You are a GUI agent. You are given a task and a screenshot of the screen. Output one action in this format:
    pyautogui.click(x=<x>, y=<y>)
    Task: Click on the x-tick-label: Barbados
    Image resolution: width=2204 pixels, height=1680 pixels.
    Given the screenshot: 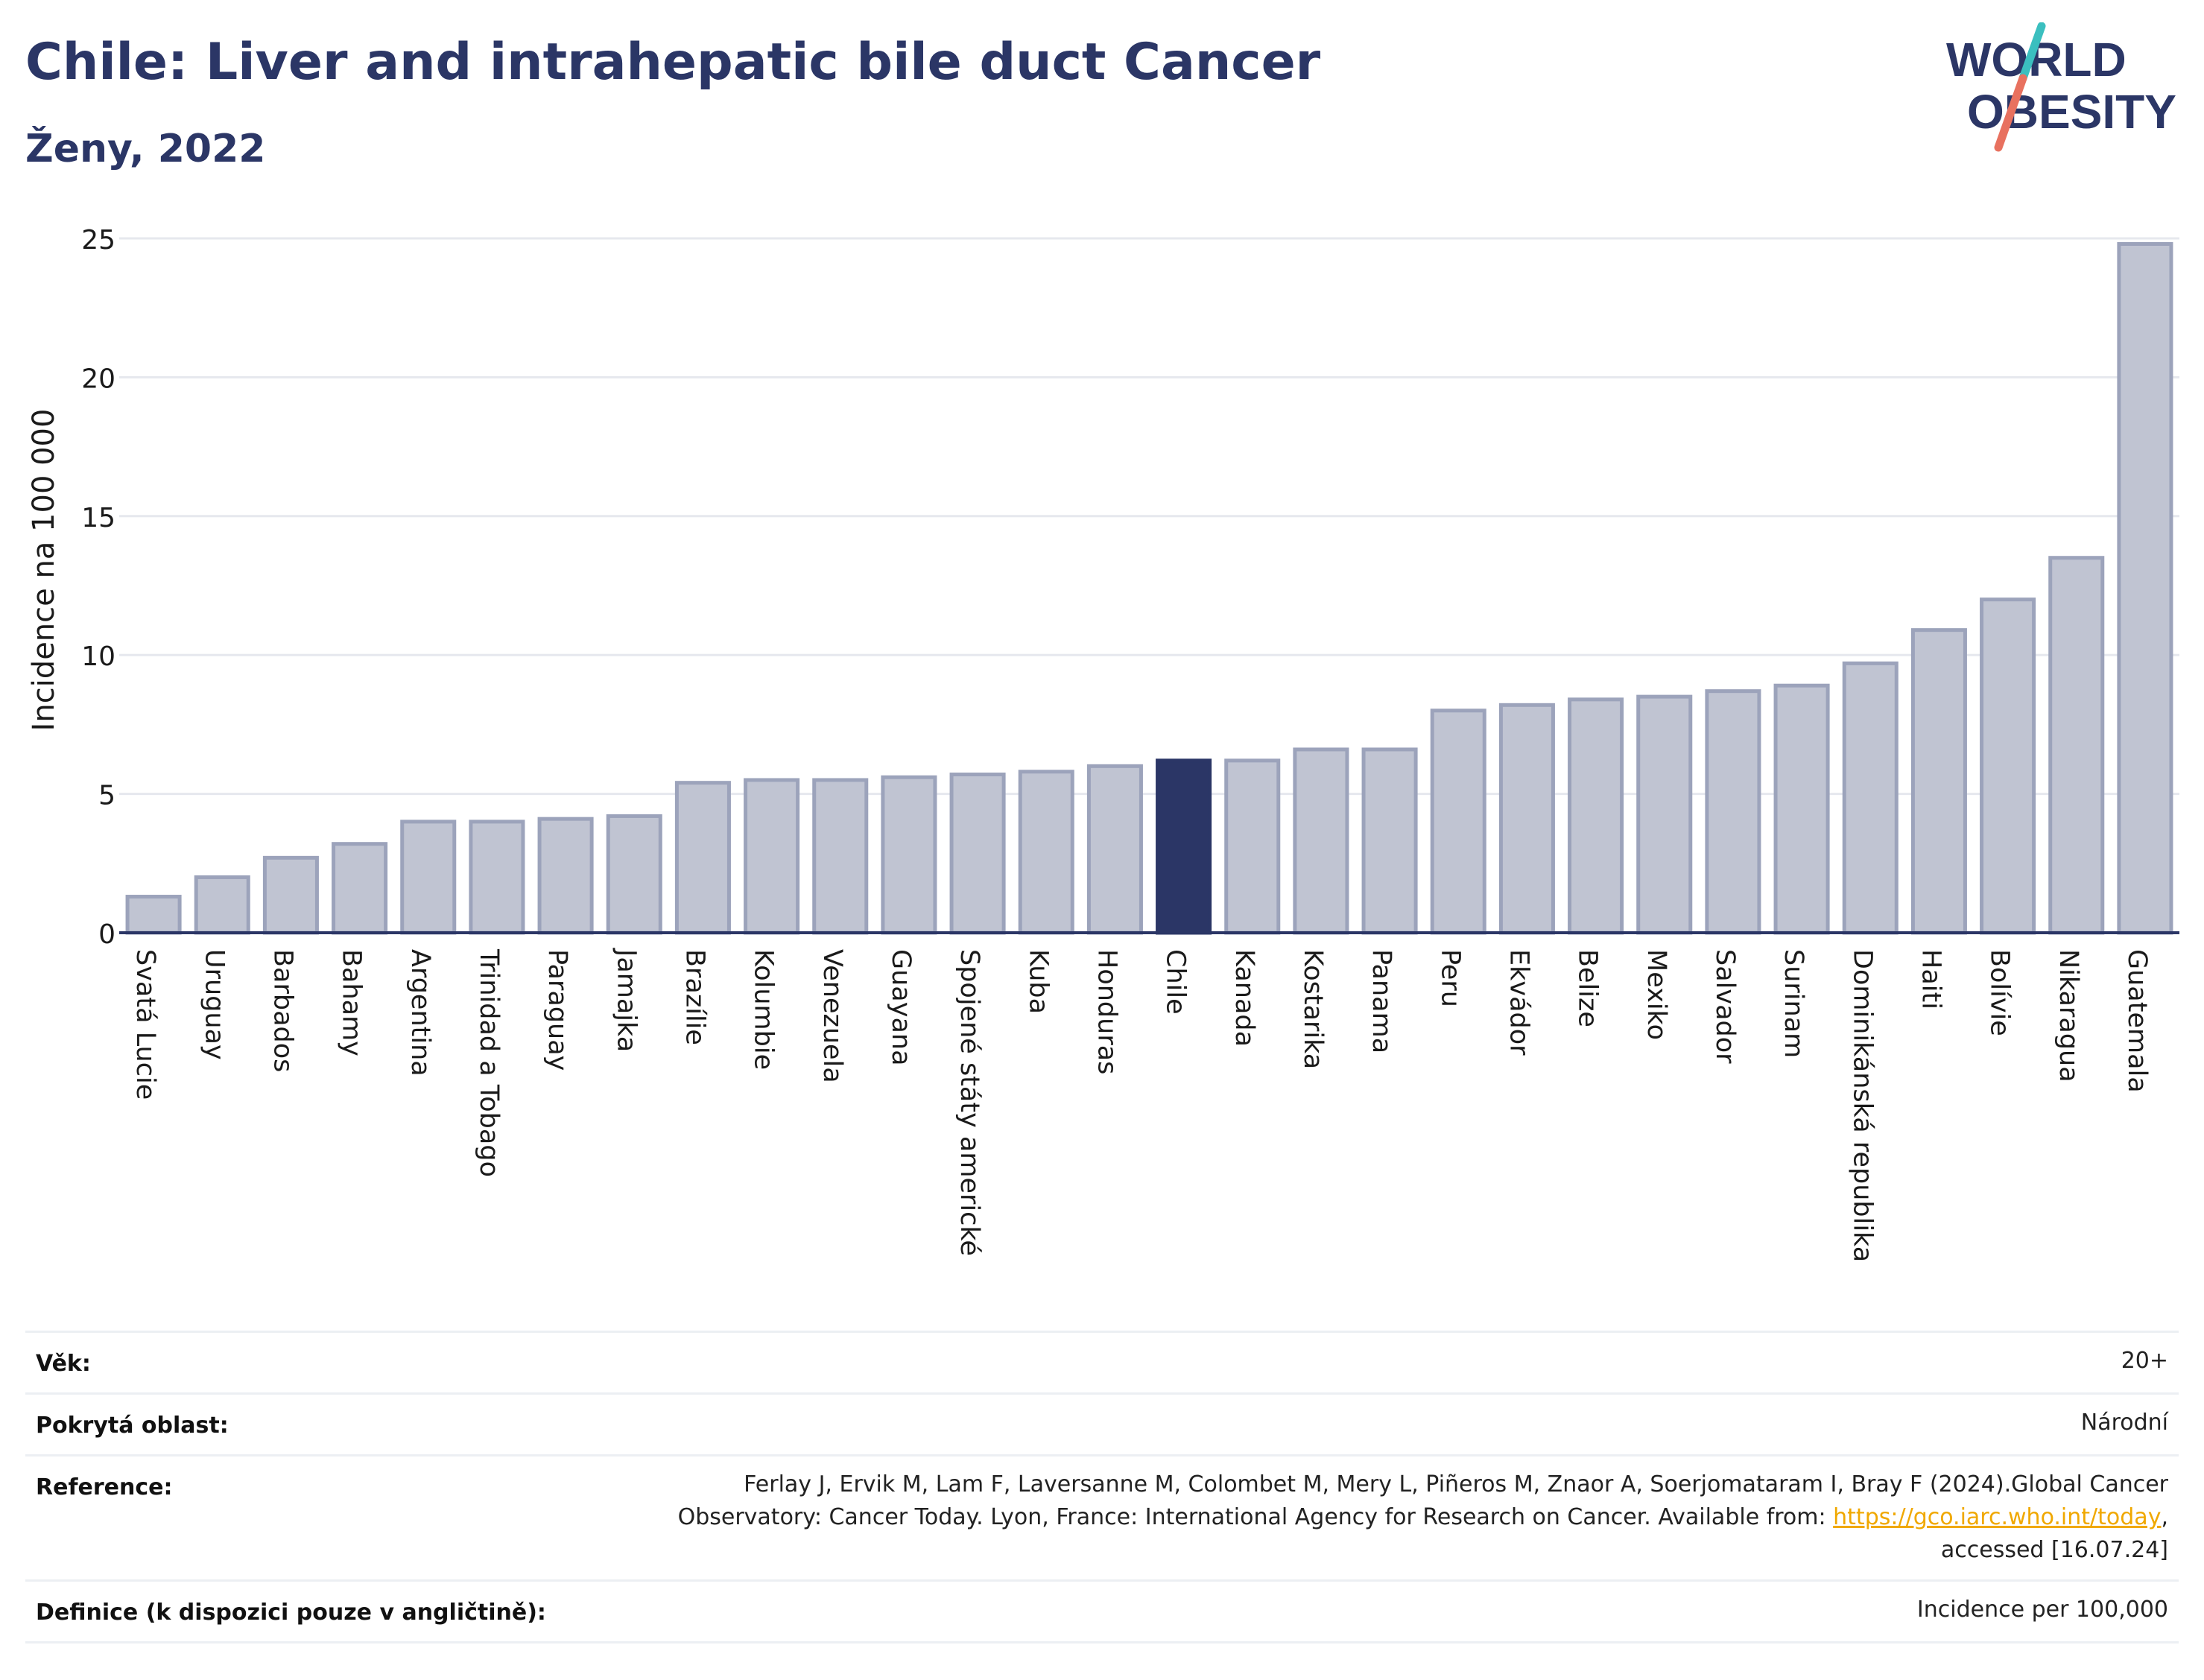 What is the action you would take?
    pyautogui.click(x=282, y=1010)
    